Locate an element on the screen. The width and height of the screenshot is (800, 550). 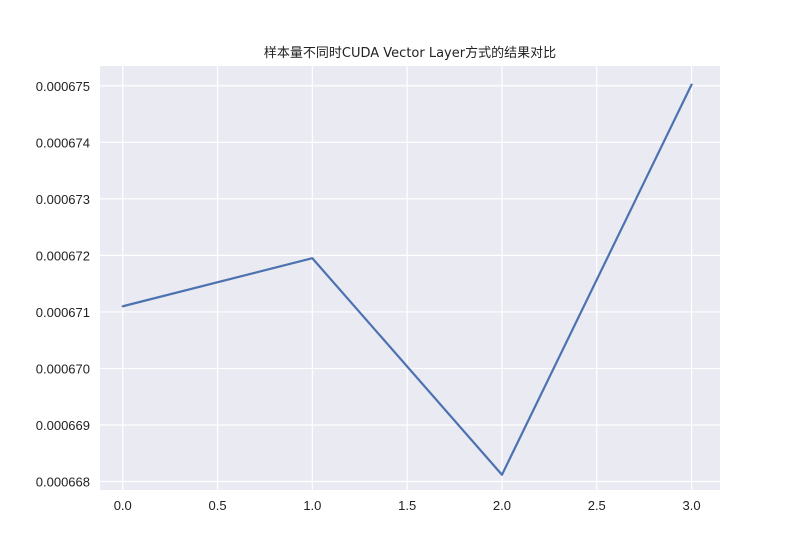
x-tick-label: 0.0 is located at coordinates (123, 505).